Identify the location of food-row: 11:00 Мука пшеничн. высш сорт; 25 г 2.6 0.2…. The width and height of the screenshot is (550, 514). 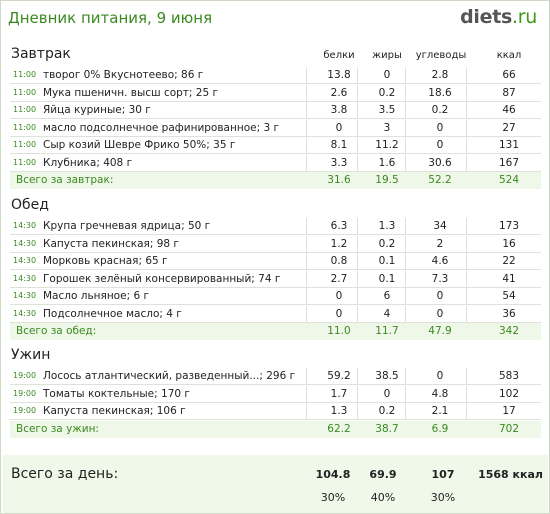
(275, 93).